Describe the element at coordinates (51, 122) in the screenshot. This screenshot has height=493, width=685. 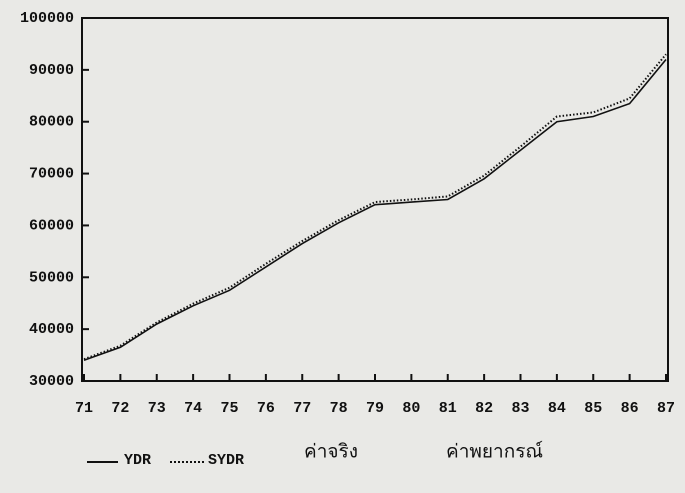
I see `y-tick-label: 80000` at that location.